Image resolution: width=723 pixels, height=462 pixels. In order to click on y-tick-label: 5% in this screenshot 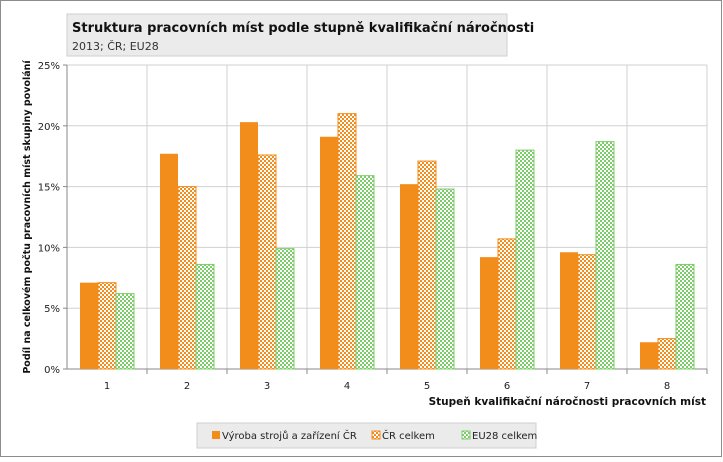, I will do `click(52, 309)`.